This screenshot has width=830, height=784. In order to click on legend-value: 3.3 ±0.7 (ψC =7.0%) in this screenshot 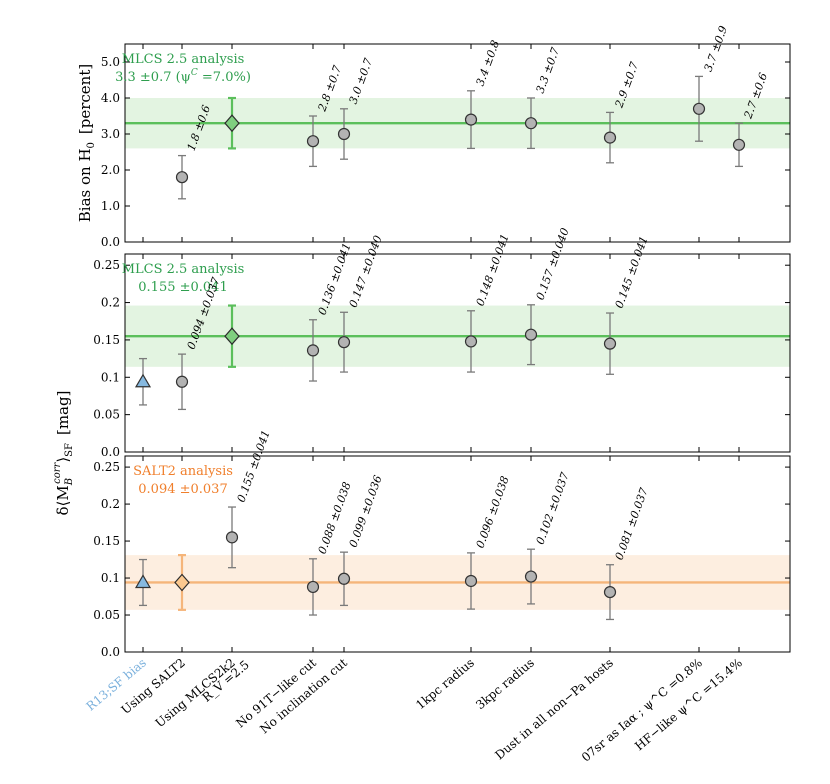, I will do `click(183, 76)`.